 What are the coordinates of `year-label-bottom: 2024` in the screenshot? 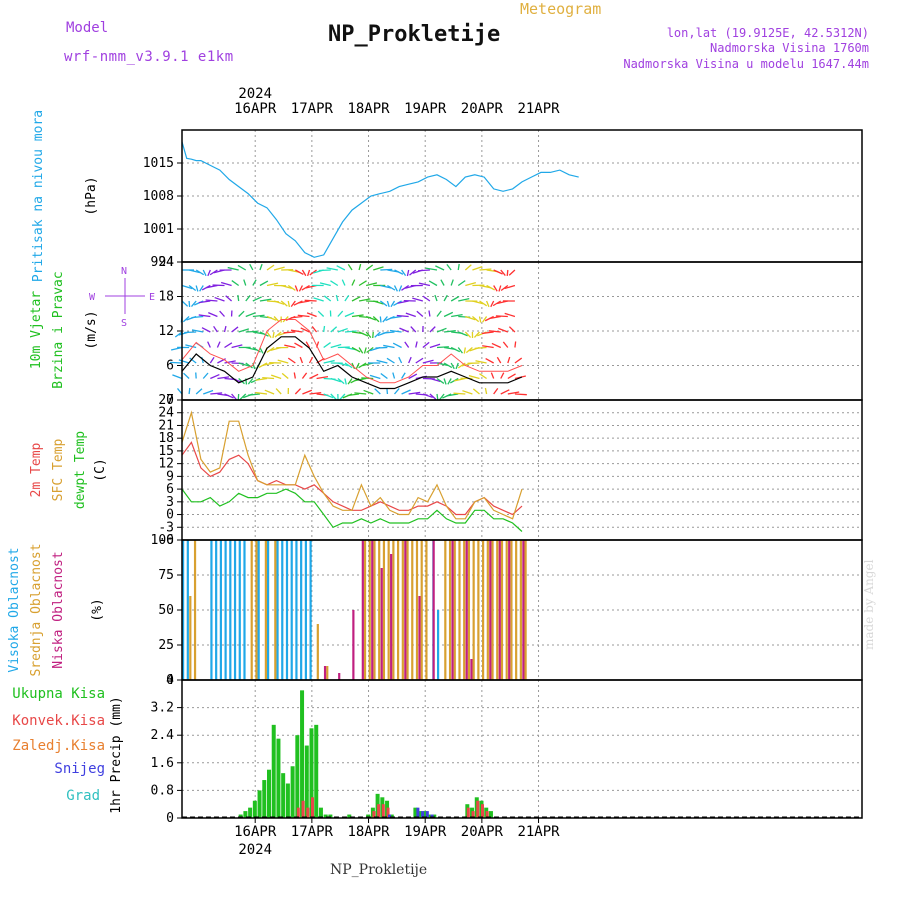 It's located at (255, 850).